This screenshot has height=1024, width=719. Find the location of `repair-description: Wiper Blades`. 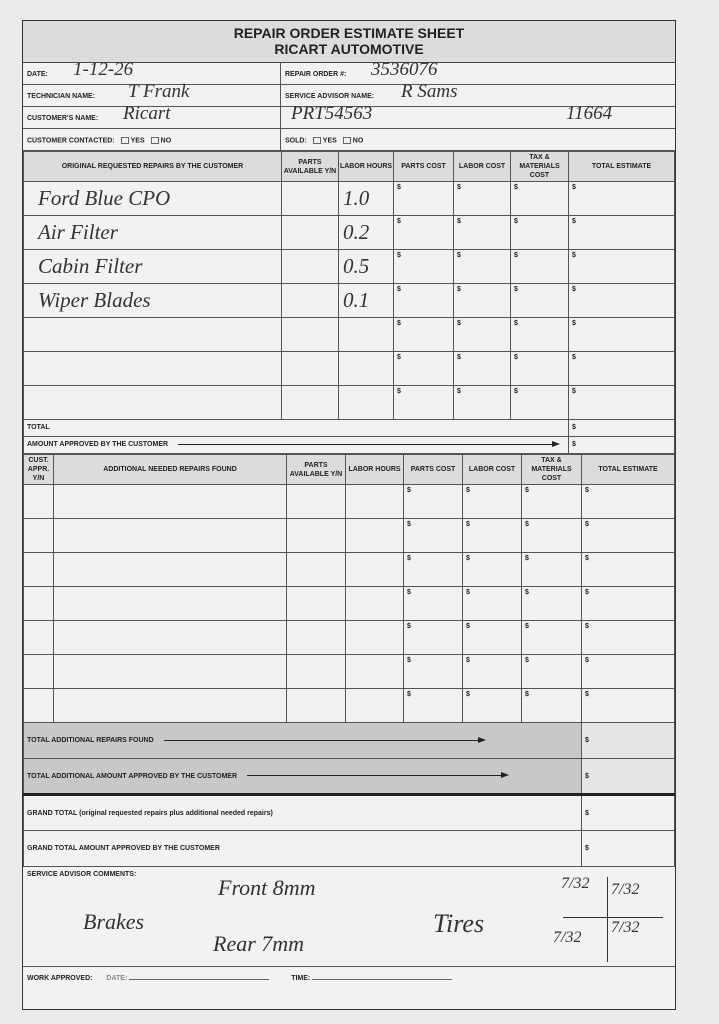

repair-description: Wiper Blades is located at coordinates (152, 300).